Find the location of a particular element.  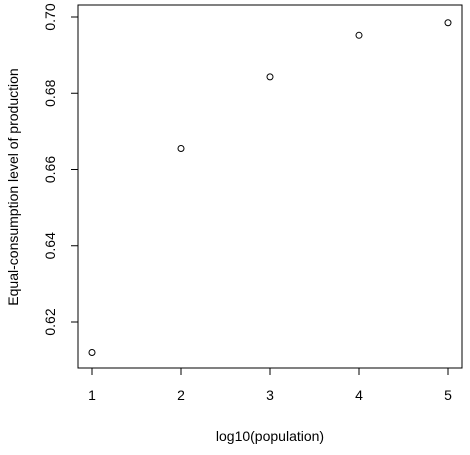

x-tick-label: 3 is located at coordinates (270, 395).